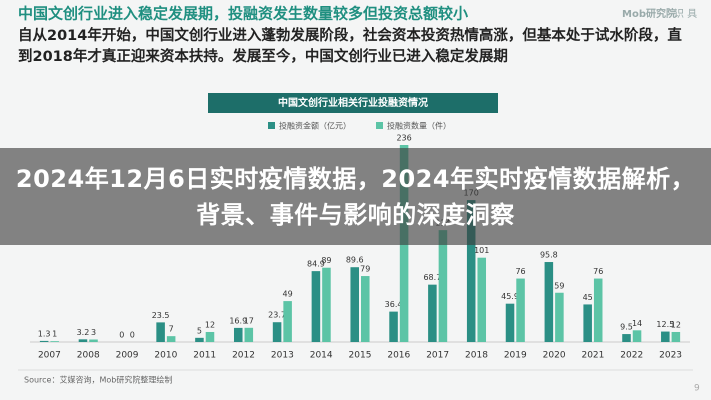 The height and width of the screenshot is (400, 711). What do you see at coordinates (665, 324) in the screenshot?
I see `value-label: 12.5` at bounding box center [665, 324].